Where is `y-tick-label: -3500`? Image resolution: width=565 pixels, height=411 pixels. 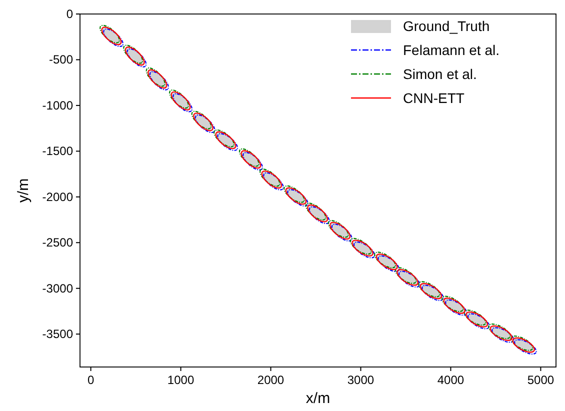
y-tick-label: -3500 is located at coordinates (58, 334).